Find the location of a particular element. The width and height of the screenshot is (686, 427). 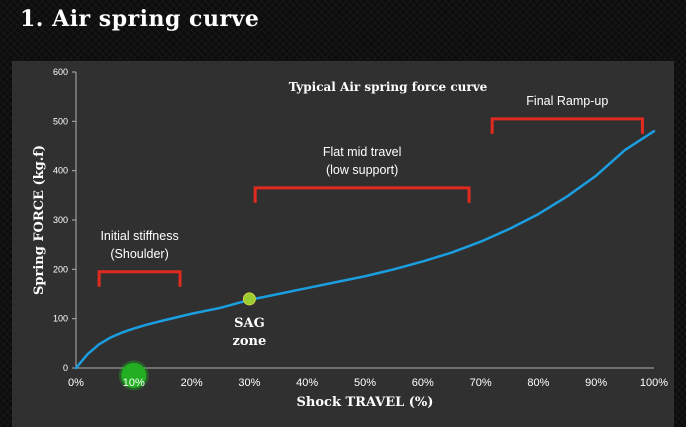

sag-marker is located at coordinates (249, 299).